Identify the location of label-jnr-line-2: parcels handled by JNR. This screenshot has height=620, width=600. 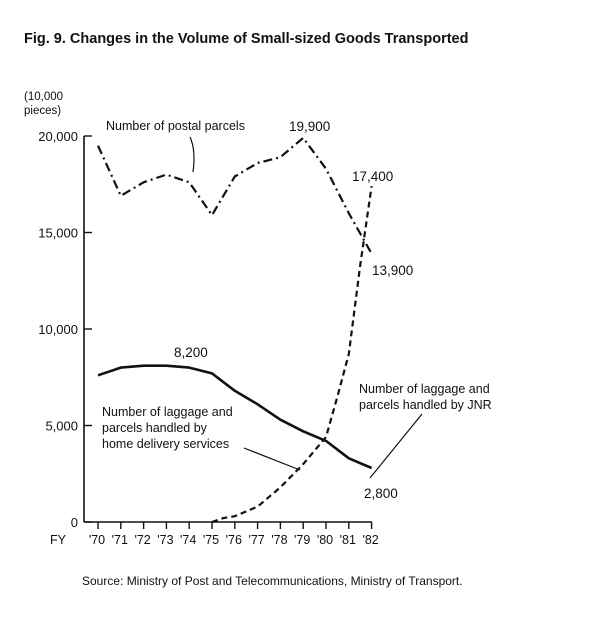
(425, 405).